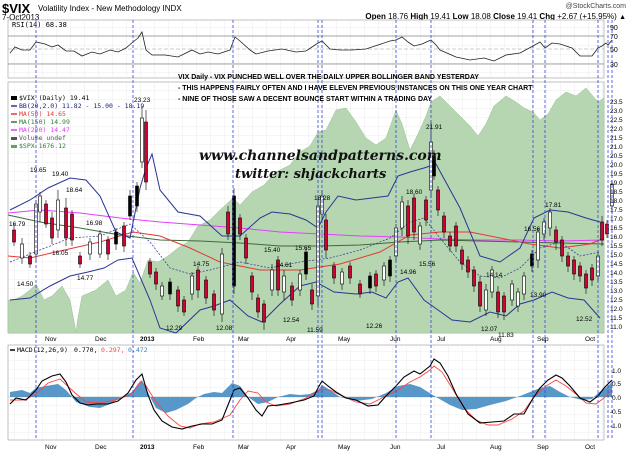  Describe the element at coordinates (272, 250) in the screenshot. I see `svg-text: 15.40` at that location.